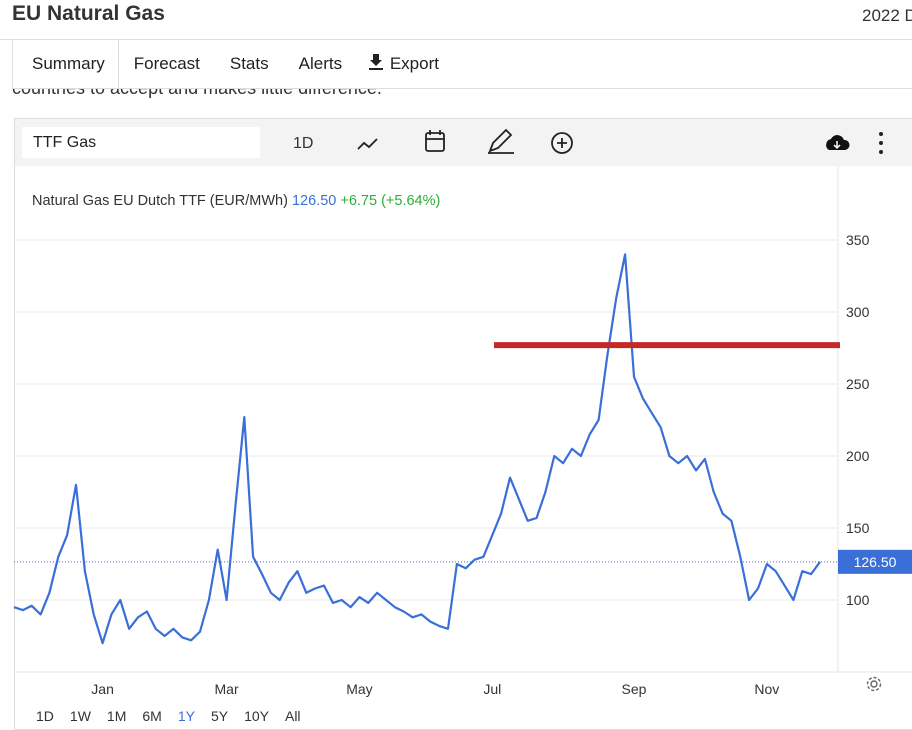 This screenshot has width=912, height=730. I want to click on divider, so click(456, 39).